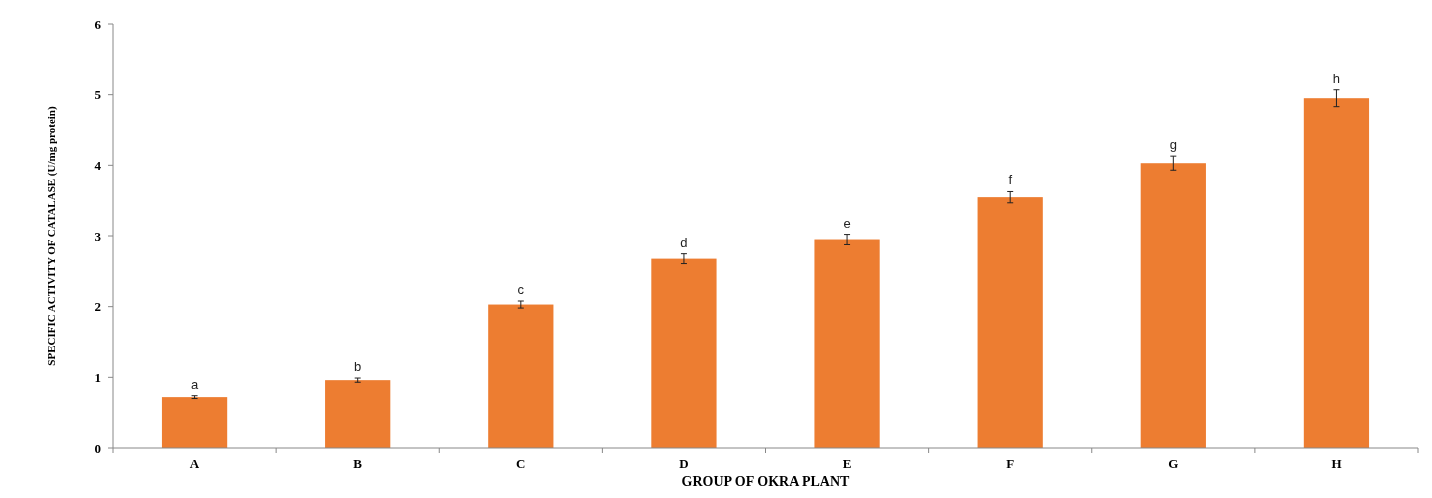 The height and width of the screenshot is (498, 1432). Describe the element at coordinates (194, 384) in the screenshot. I see `annotation: a` at that location.